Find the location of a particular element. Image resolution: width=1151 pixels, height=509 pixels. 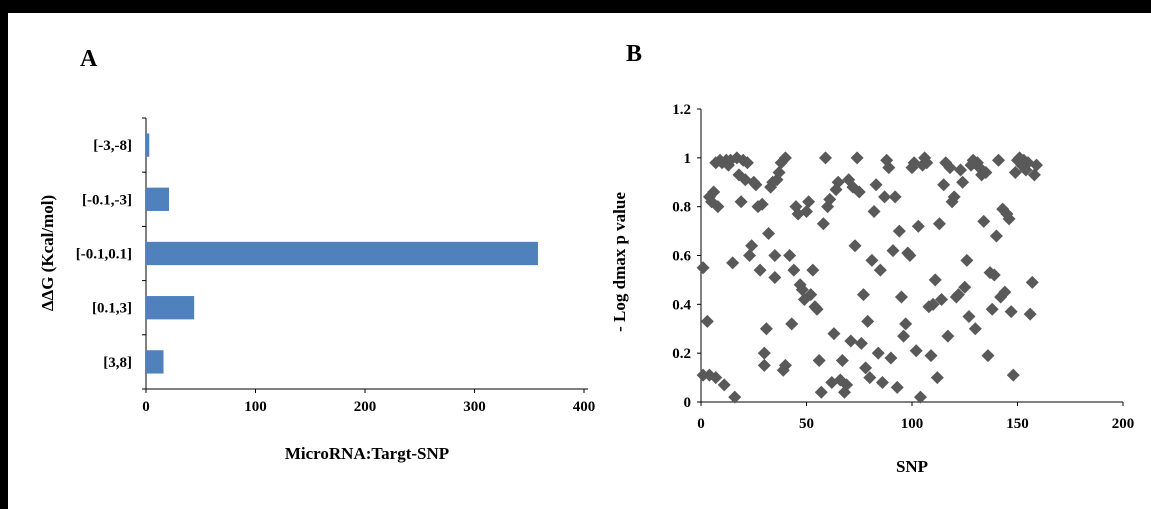

scatter-x-tick-label: 100 is located at coordinates (912, 424).